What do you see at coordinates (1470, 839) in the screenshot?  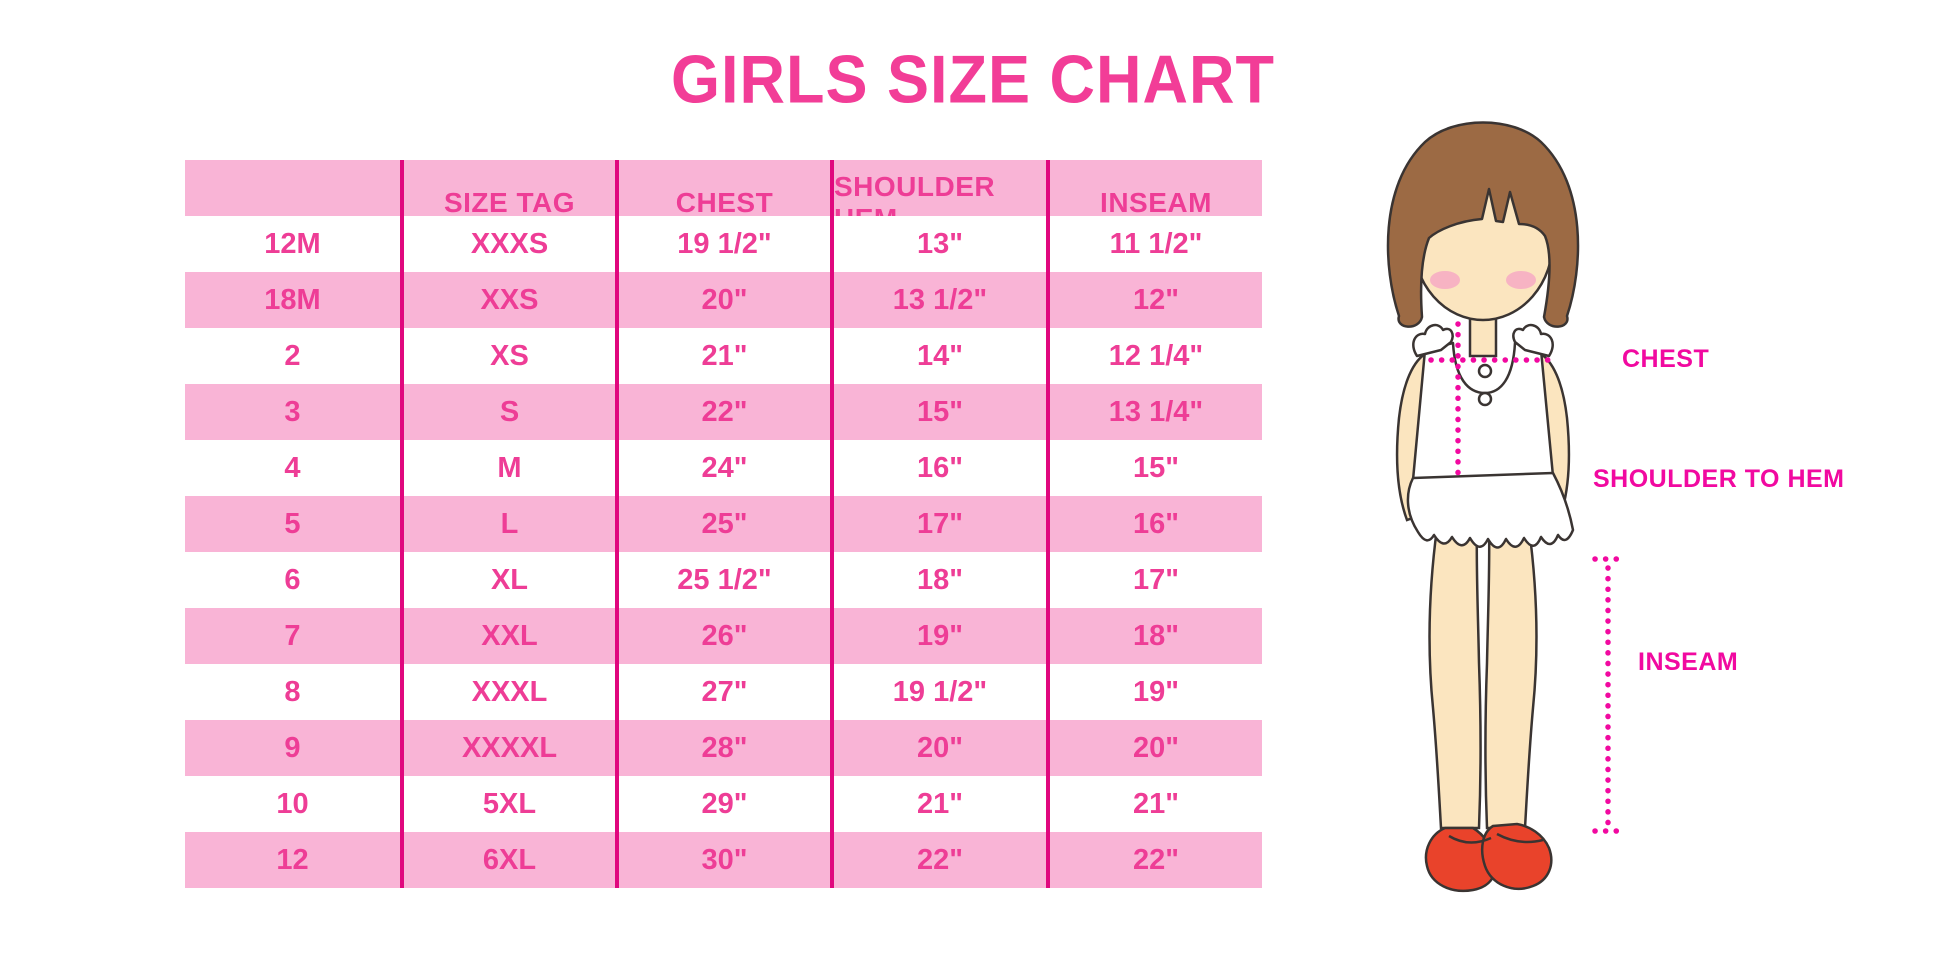 I see `girl-left-shoe-strap` at bounding box center [1470, 839].